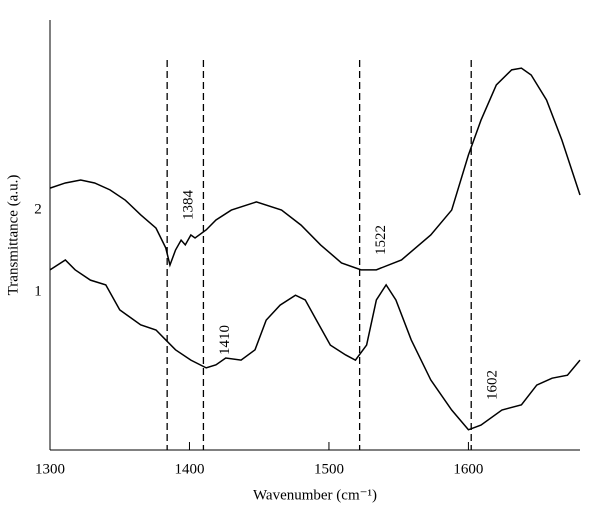 This screenshot has width=600, height=532. Describe the element at coordinates (493, 385) in the screenshot. I see `reference-label: 1602` at that location.